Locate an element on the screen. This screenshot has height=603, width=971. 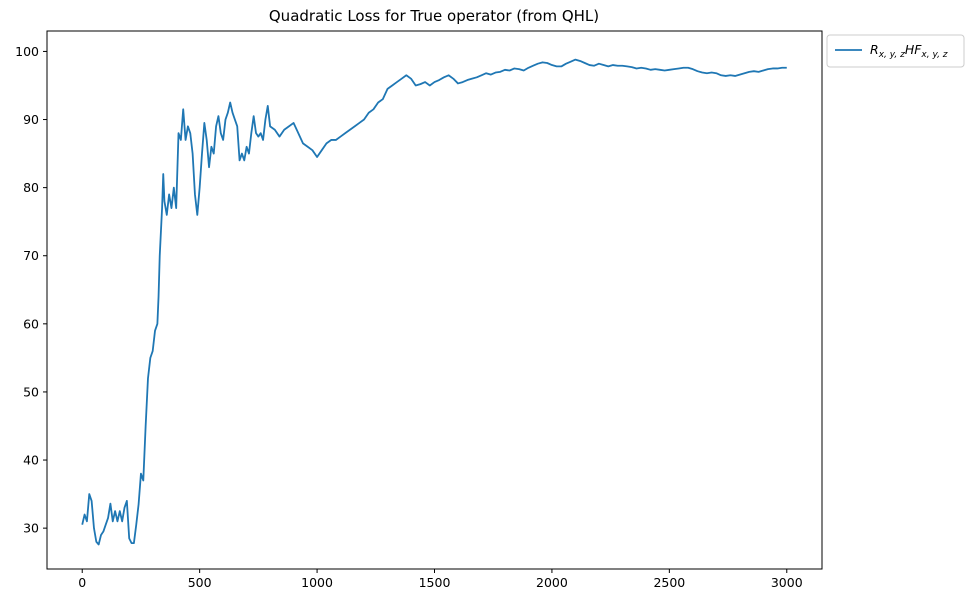
y-tick-label: 80 is located at coordinates (31, 187).